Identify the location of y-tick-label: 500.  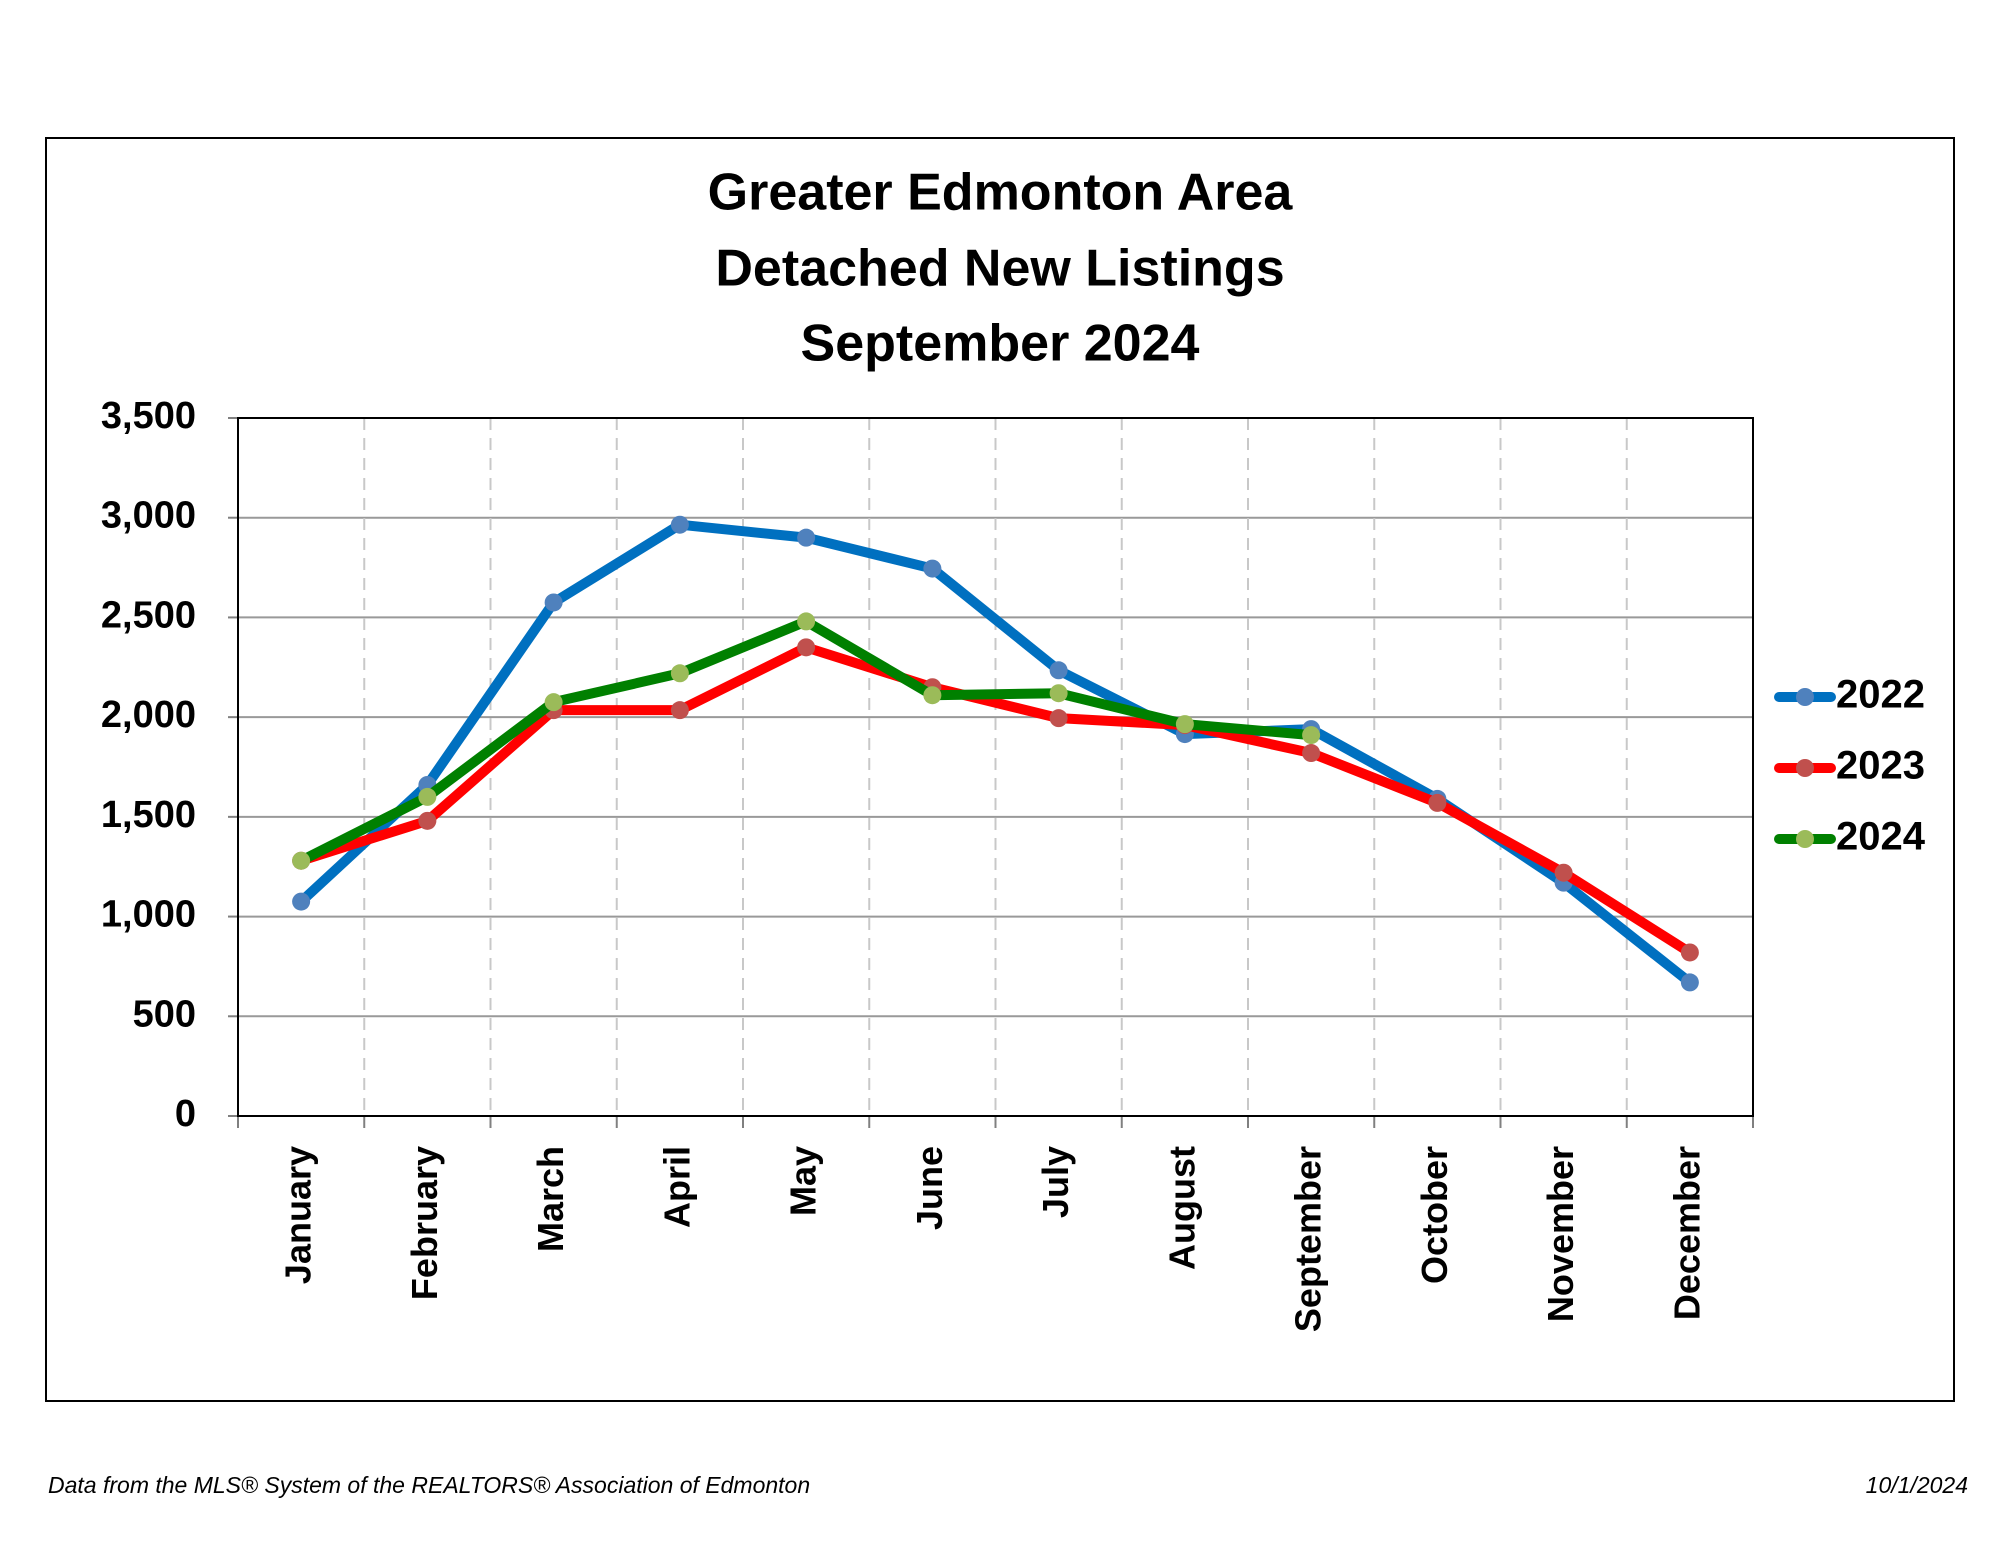
(164, 1014).